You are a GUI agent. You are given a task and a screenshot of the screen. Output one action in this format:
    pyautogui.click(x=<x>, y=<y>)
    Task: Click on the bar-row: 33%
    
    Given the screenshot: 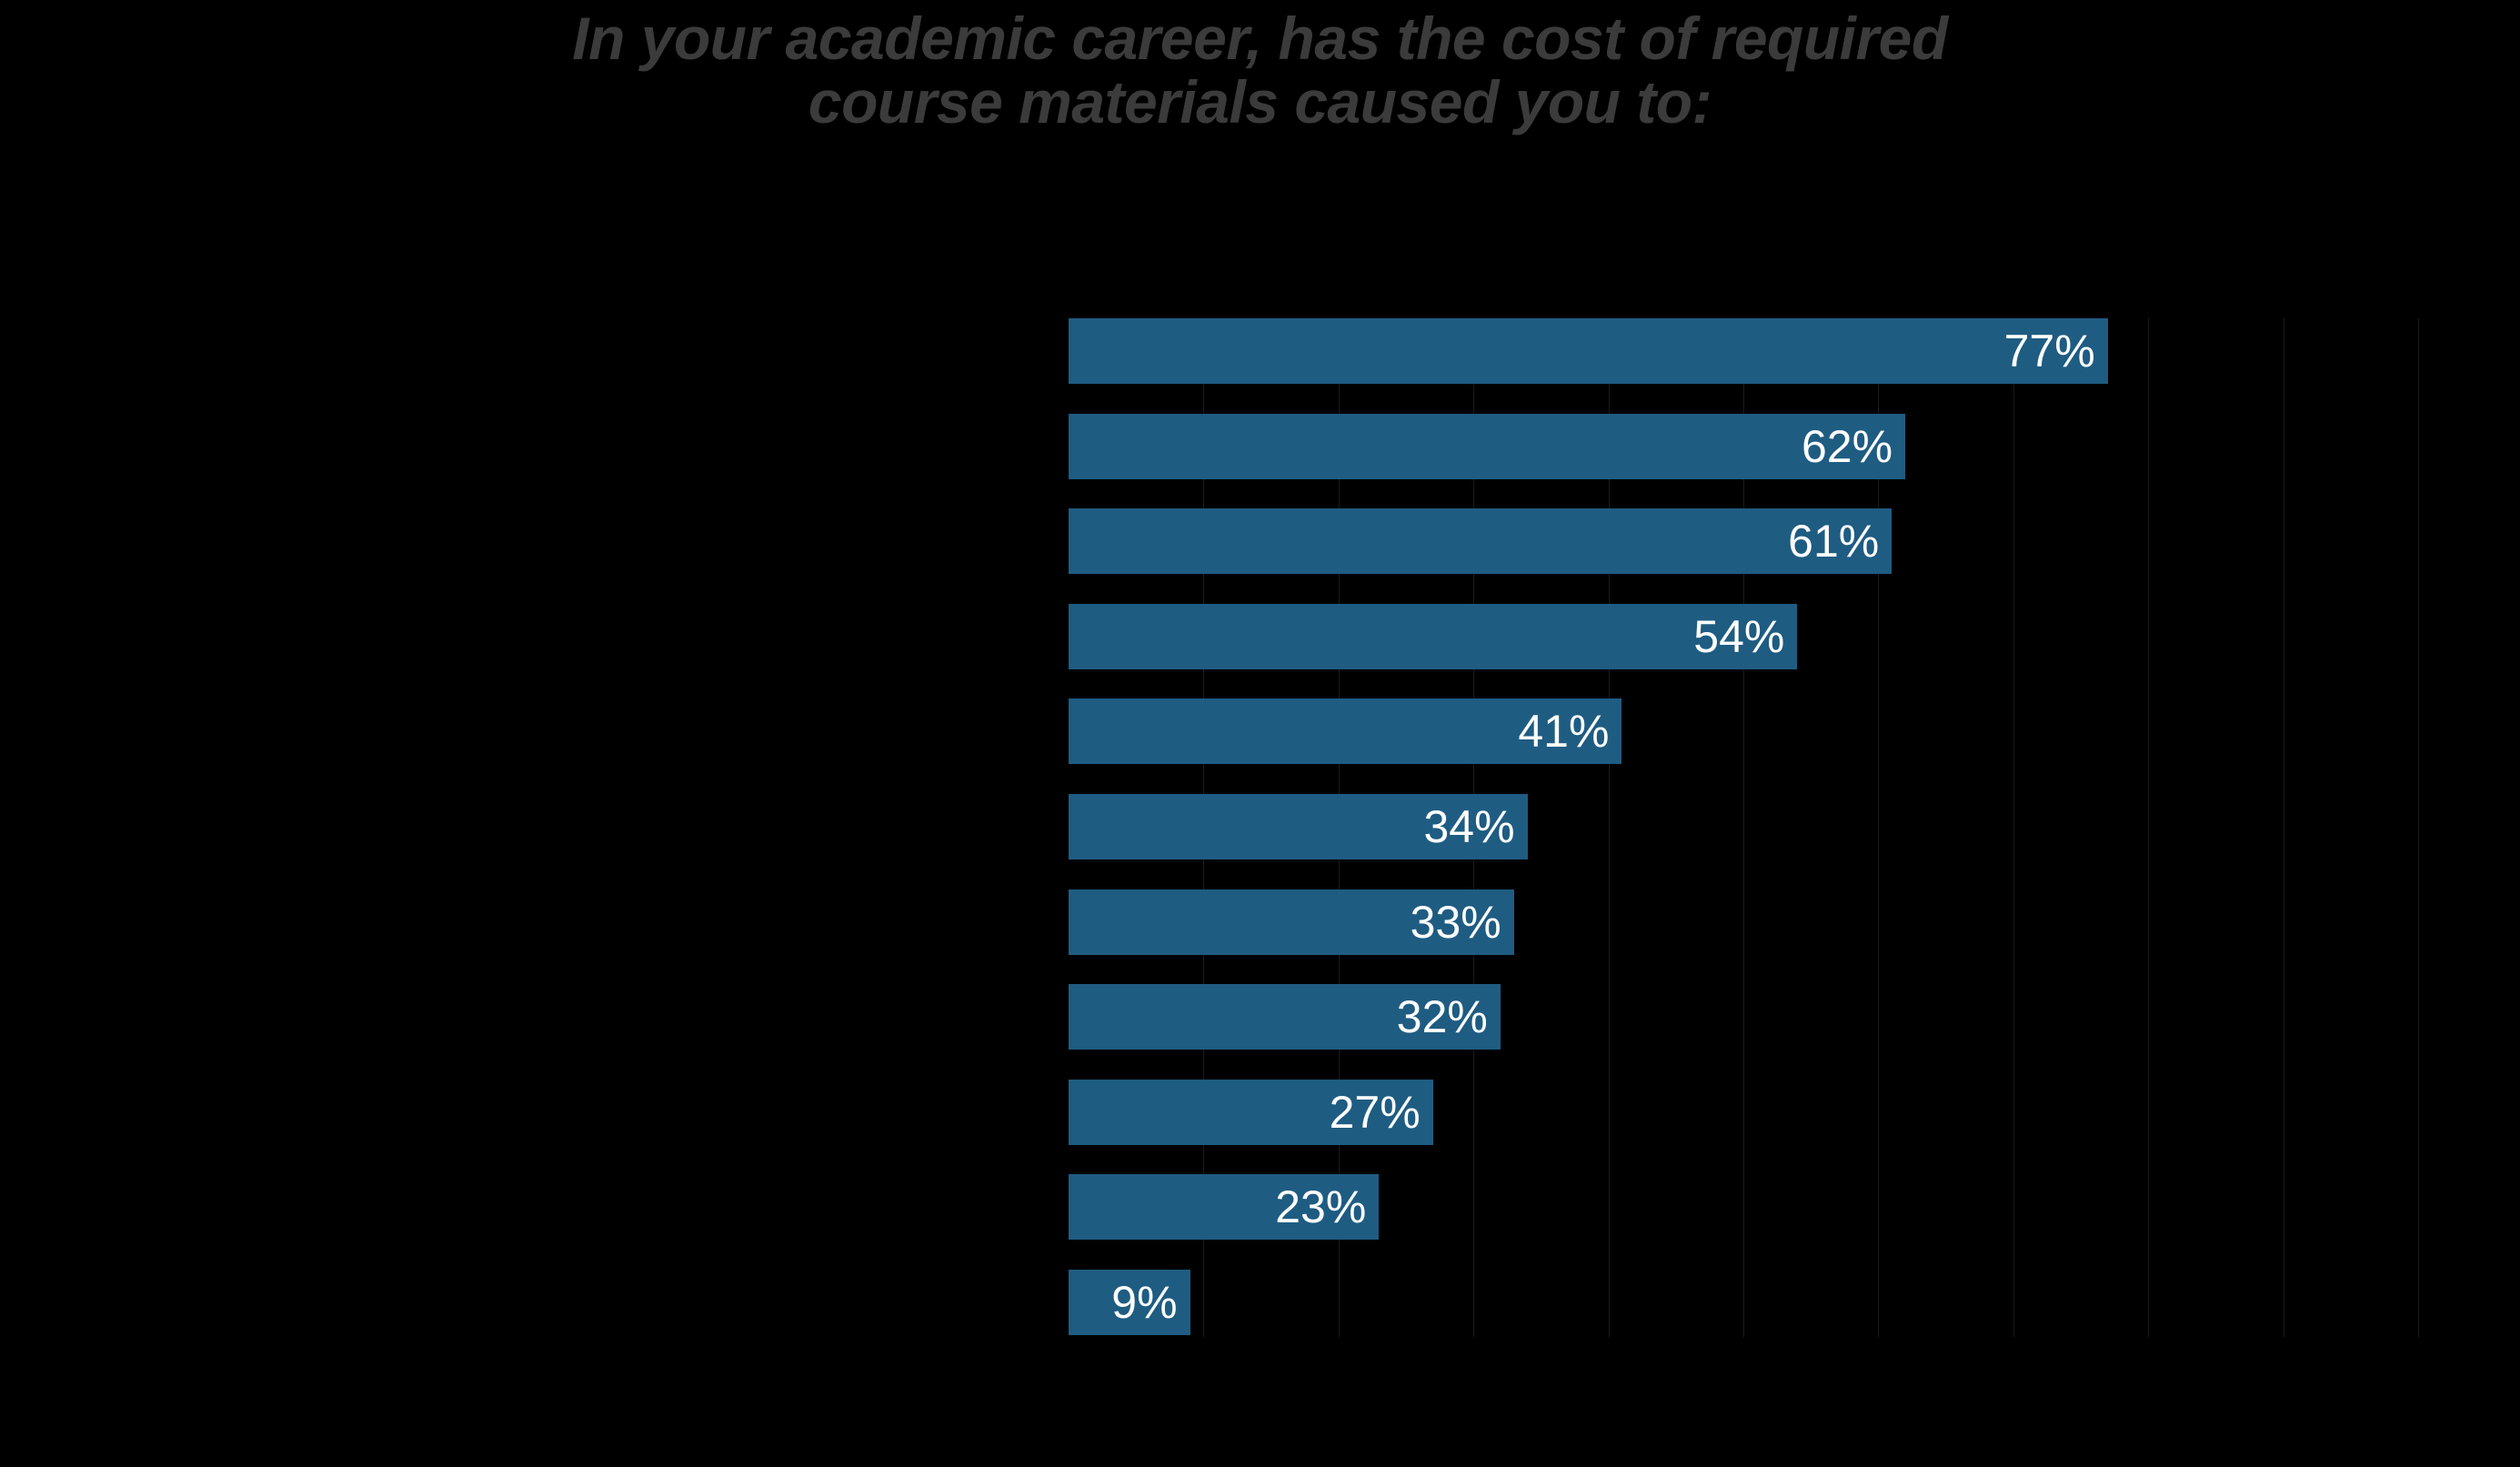 What is the action you would take?
    pyautogui.click(x=1291, y=922)
    